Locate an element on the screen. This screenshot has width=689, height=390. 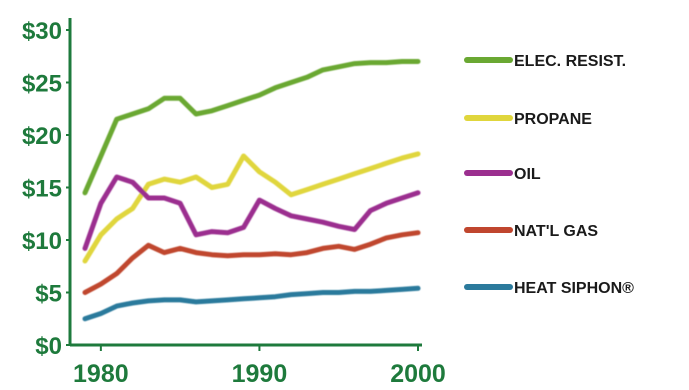
y-tick-label: $30 is located at coordinates (42, 31).